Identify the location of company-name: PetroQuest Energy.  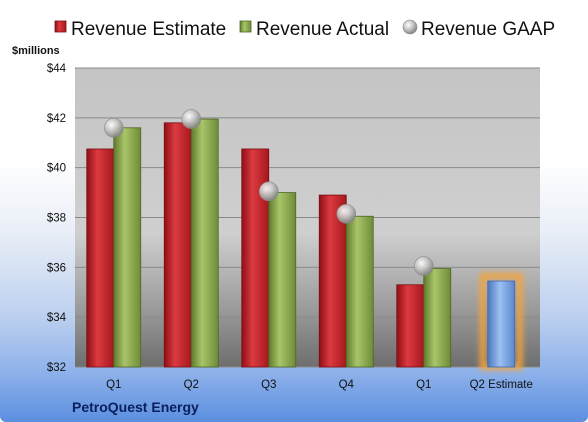
(135, 407).